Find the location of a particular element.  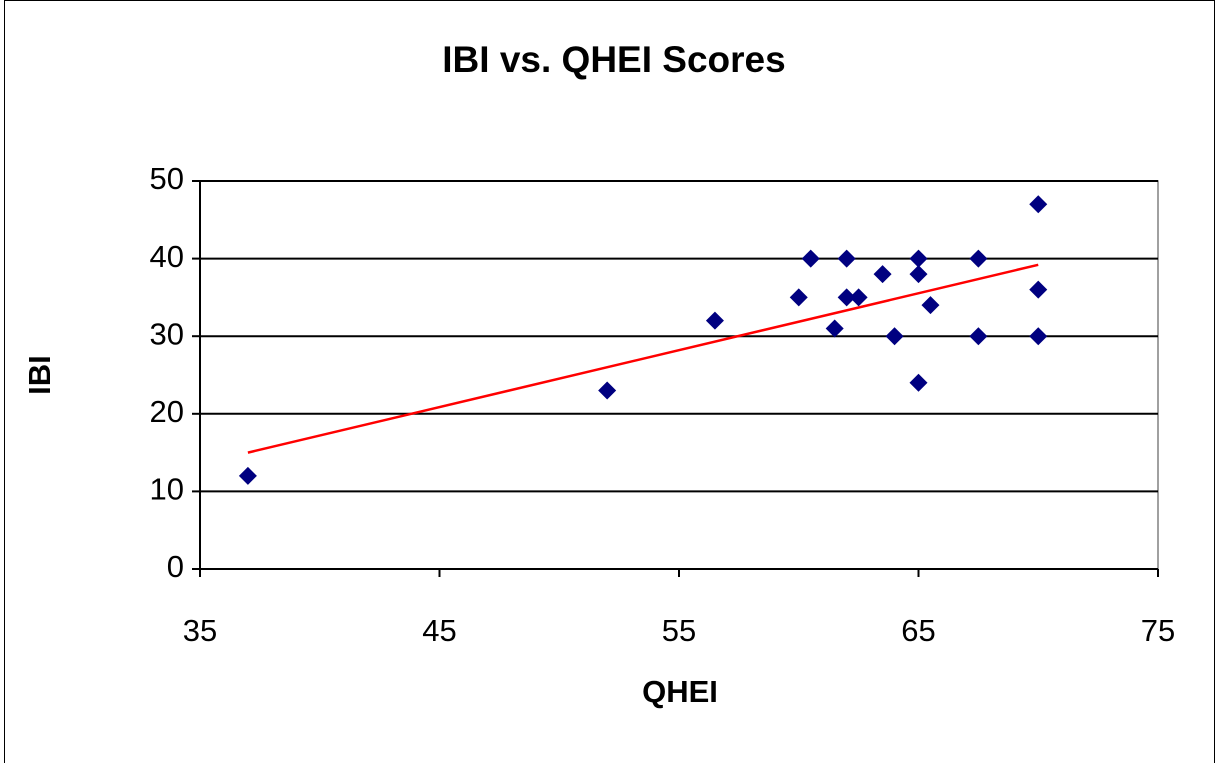

x-tick-label: 35 is located at coordinates (200, 630).